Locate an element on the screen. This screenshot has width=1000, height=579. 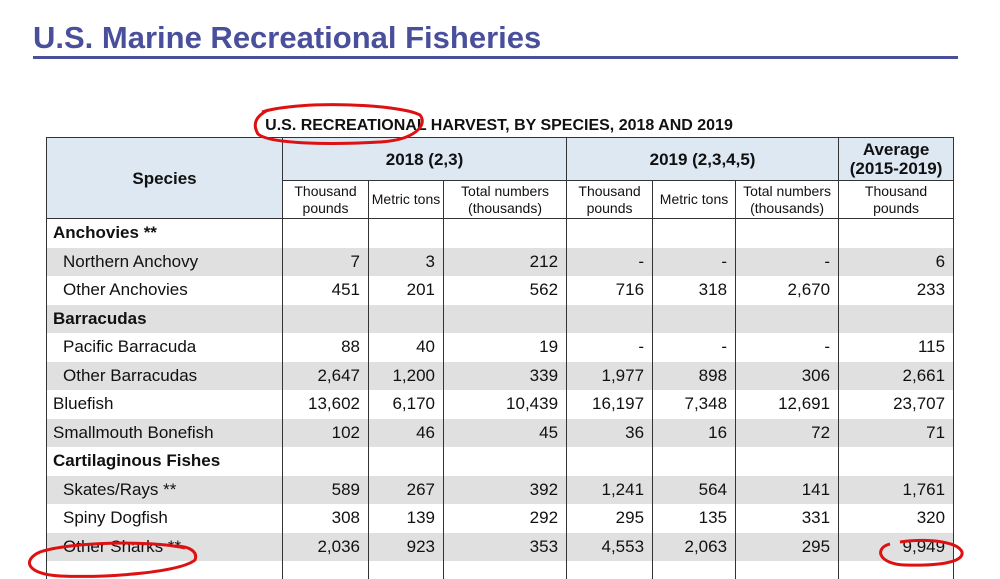
species-name: Anchovies ** is located at coordinates (164, 233).